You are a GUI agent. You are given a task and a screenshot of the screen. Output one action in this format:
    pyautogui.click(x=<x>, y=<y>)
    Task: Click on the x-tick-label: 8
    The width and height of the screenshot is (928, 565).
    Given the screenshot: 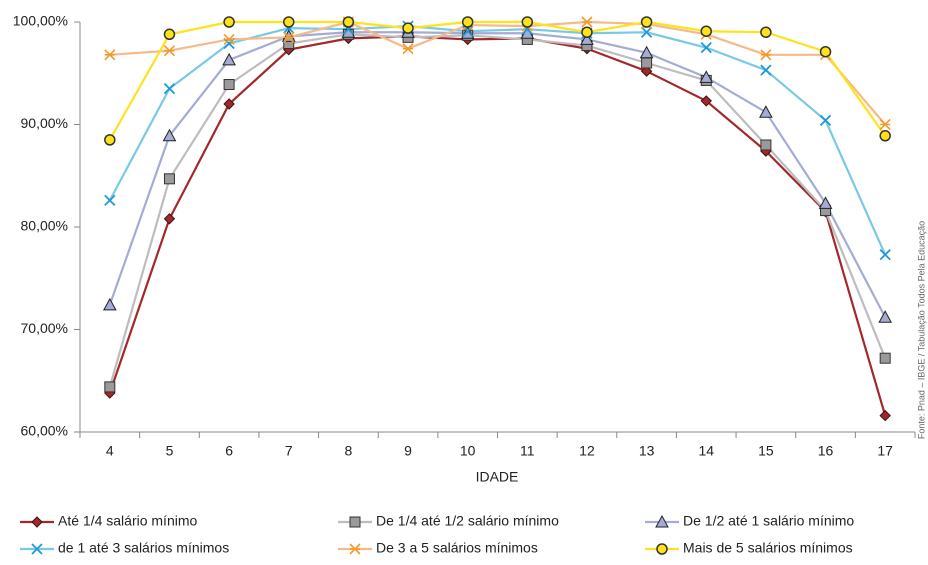 What is the action you would take?
    pyautogui.click(x=348, y=451)
    